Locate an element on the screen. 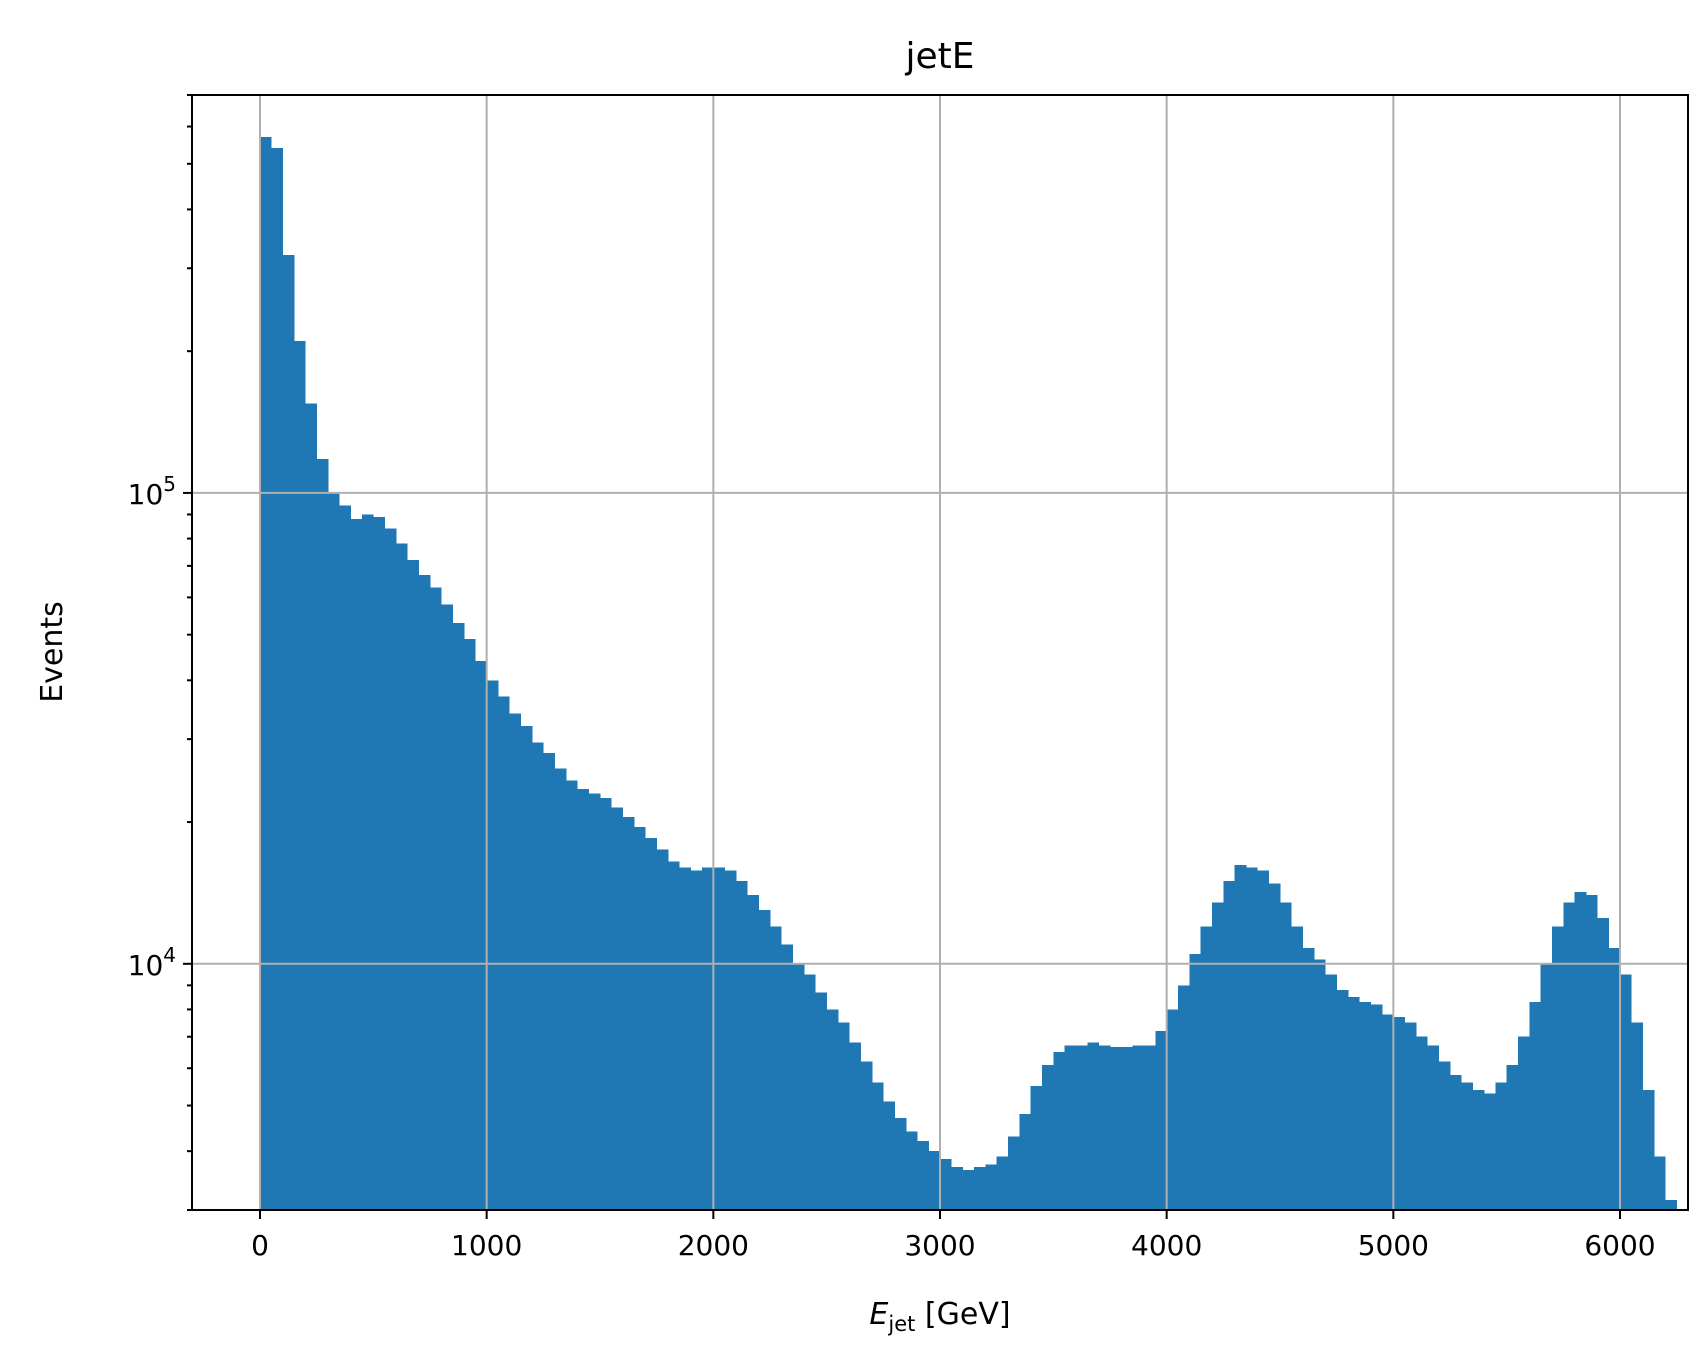 The width and height of the screenshot is (1708, 1369). x-axis-label: Ejet [GeV] is located at coordinates (939, 1316).